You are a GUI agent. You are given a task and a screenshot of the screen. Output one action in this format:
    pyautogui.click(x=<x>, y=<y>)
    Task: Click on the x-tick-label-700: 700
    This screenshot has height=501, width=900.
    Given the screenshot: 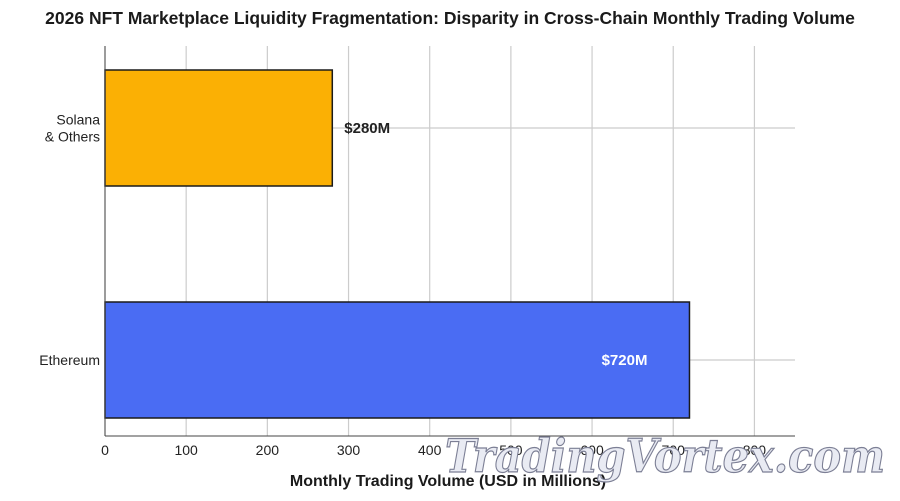 What is the action you would take?
    pyautogui.click(x=674, y=450)
    